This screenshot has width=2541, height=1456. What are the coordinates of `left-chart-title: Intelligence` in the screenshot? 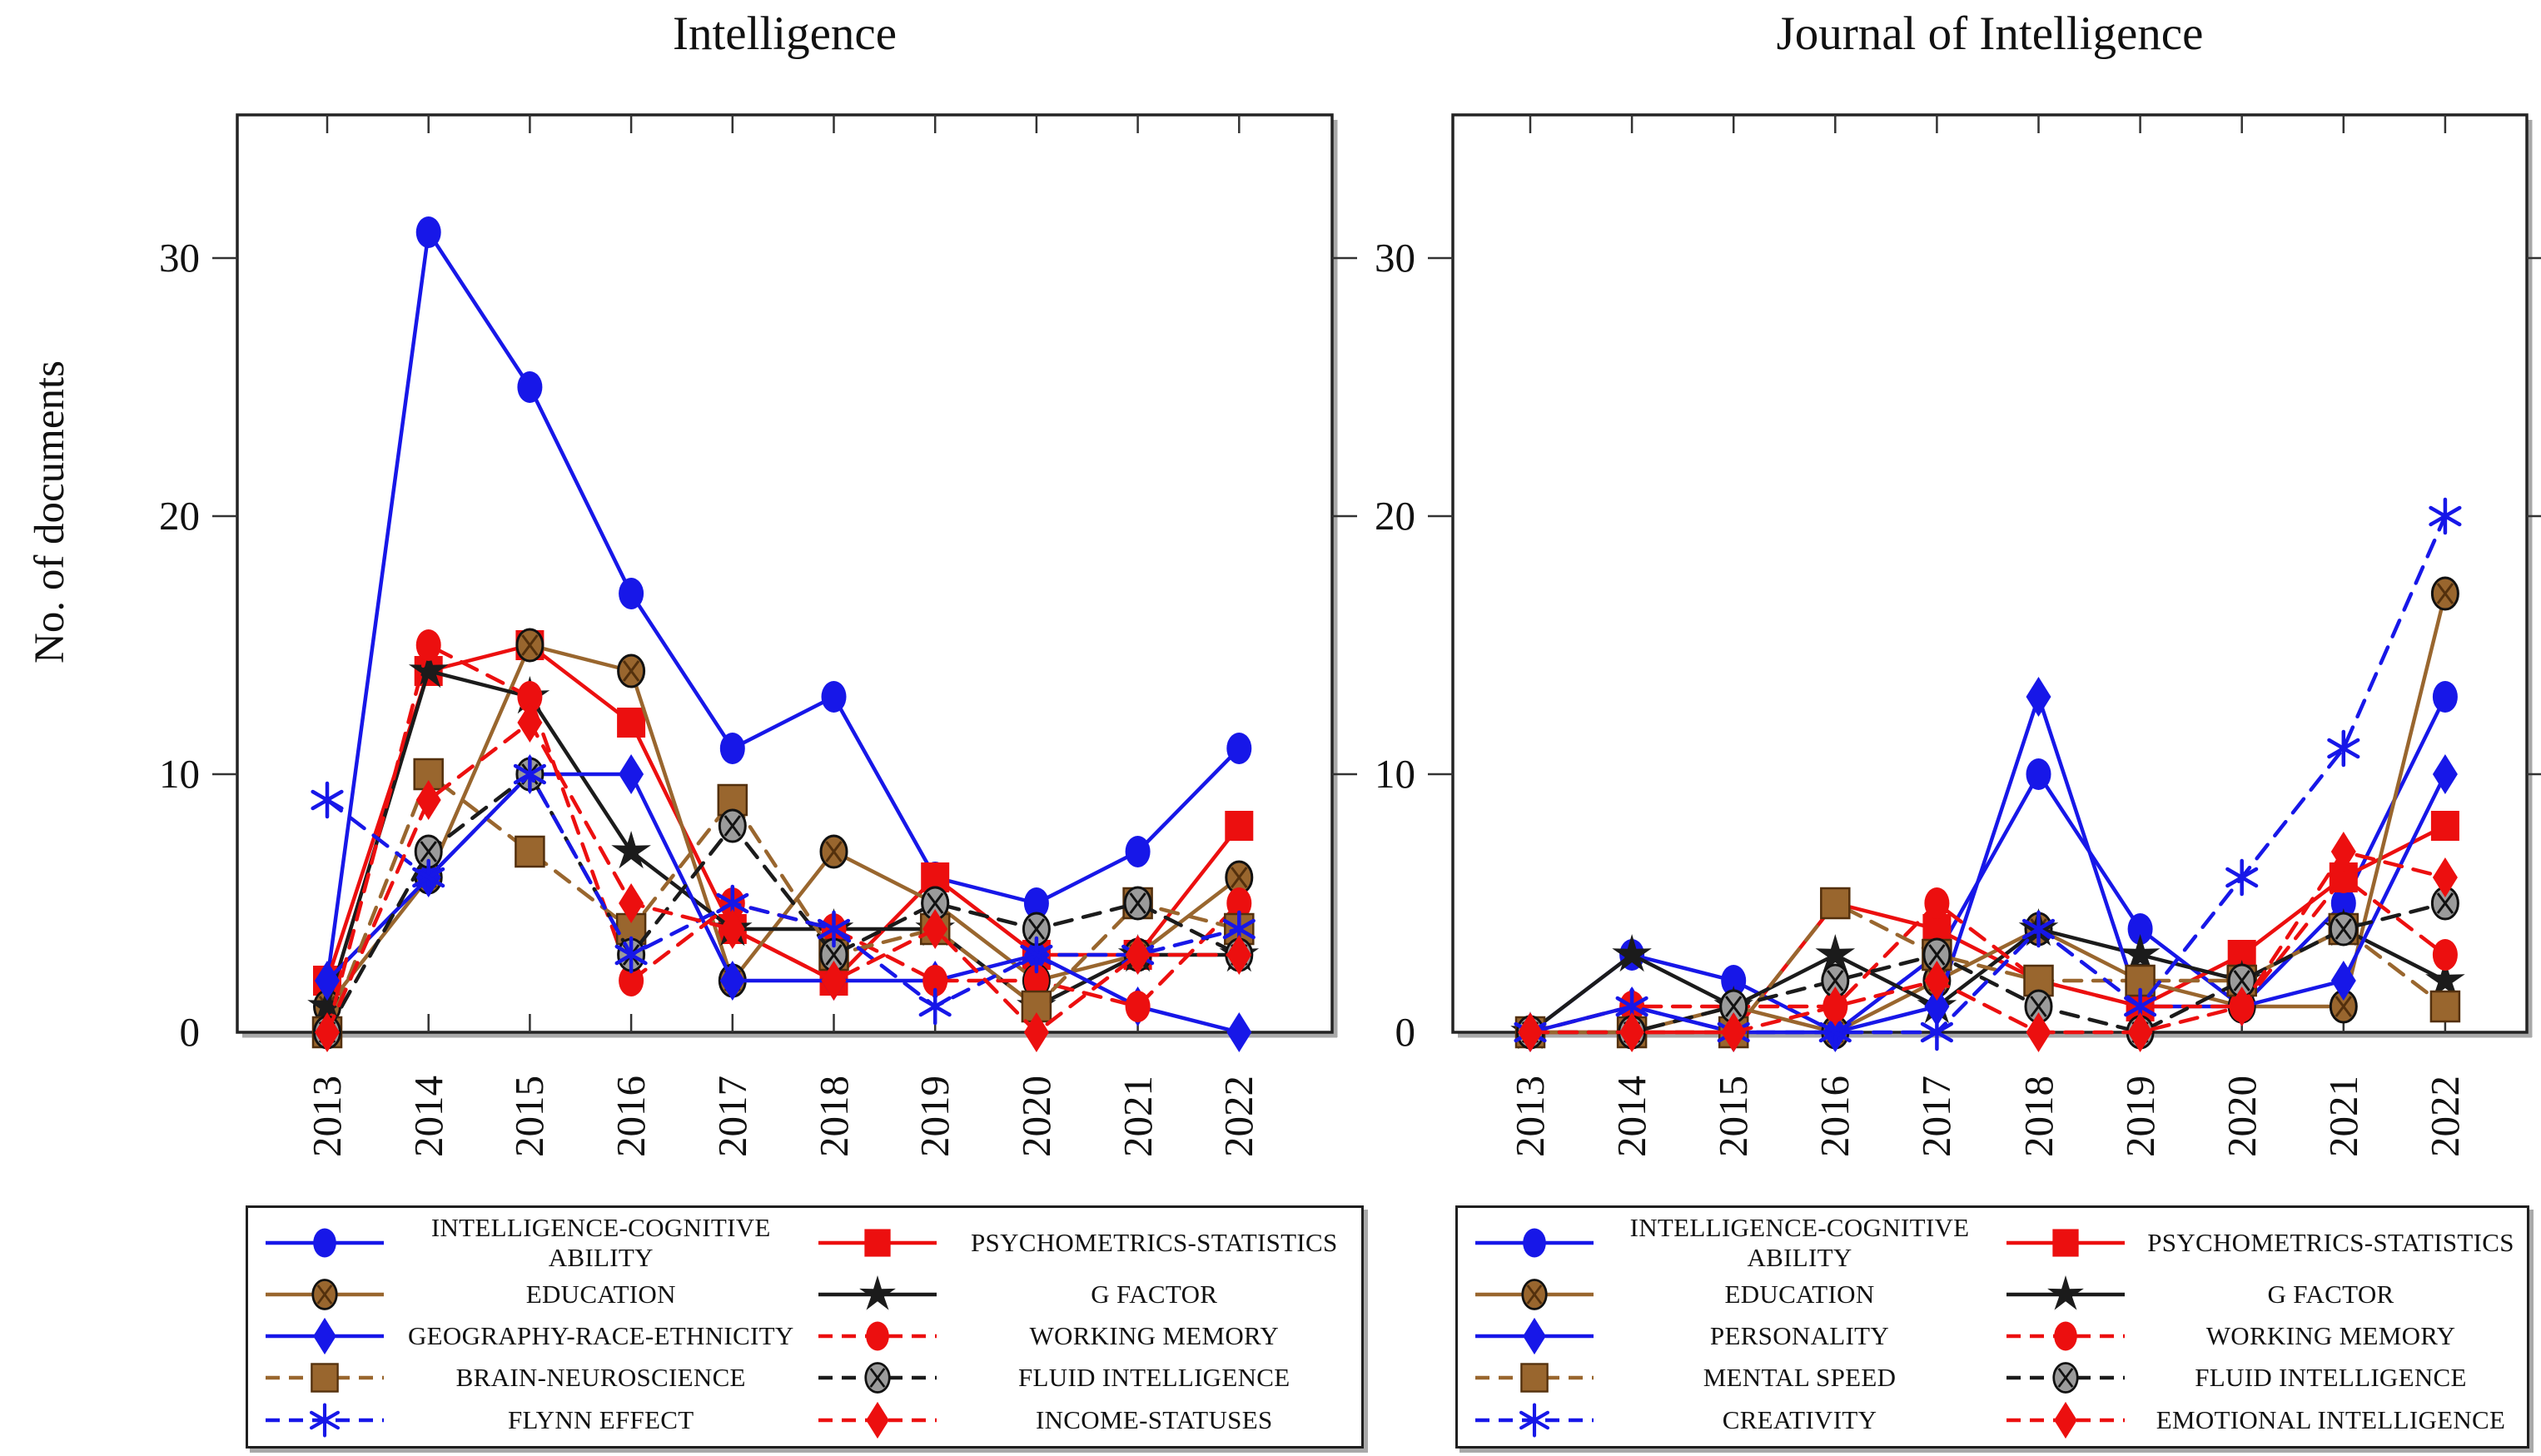 It's located at (785, 33).